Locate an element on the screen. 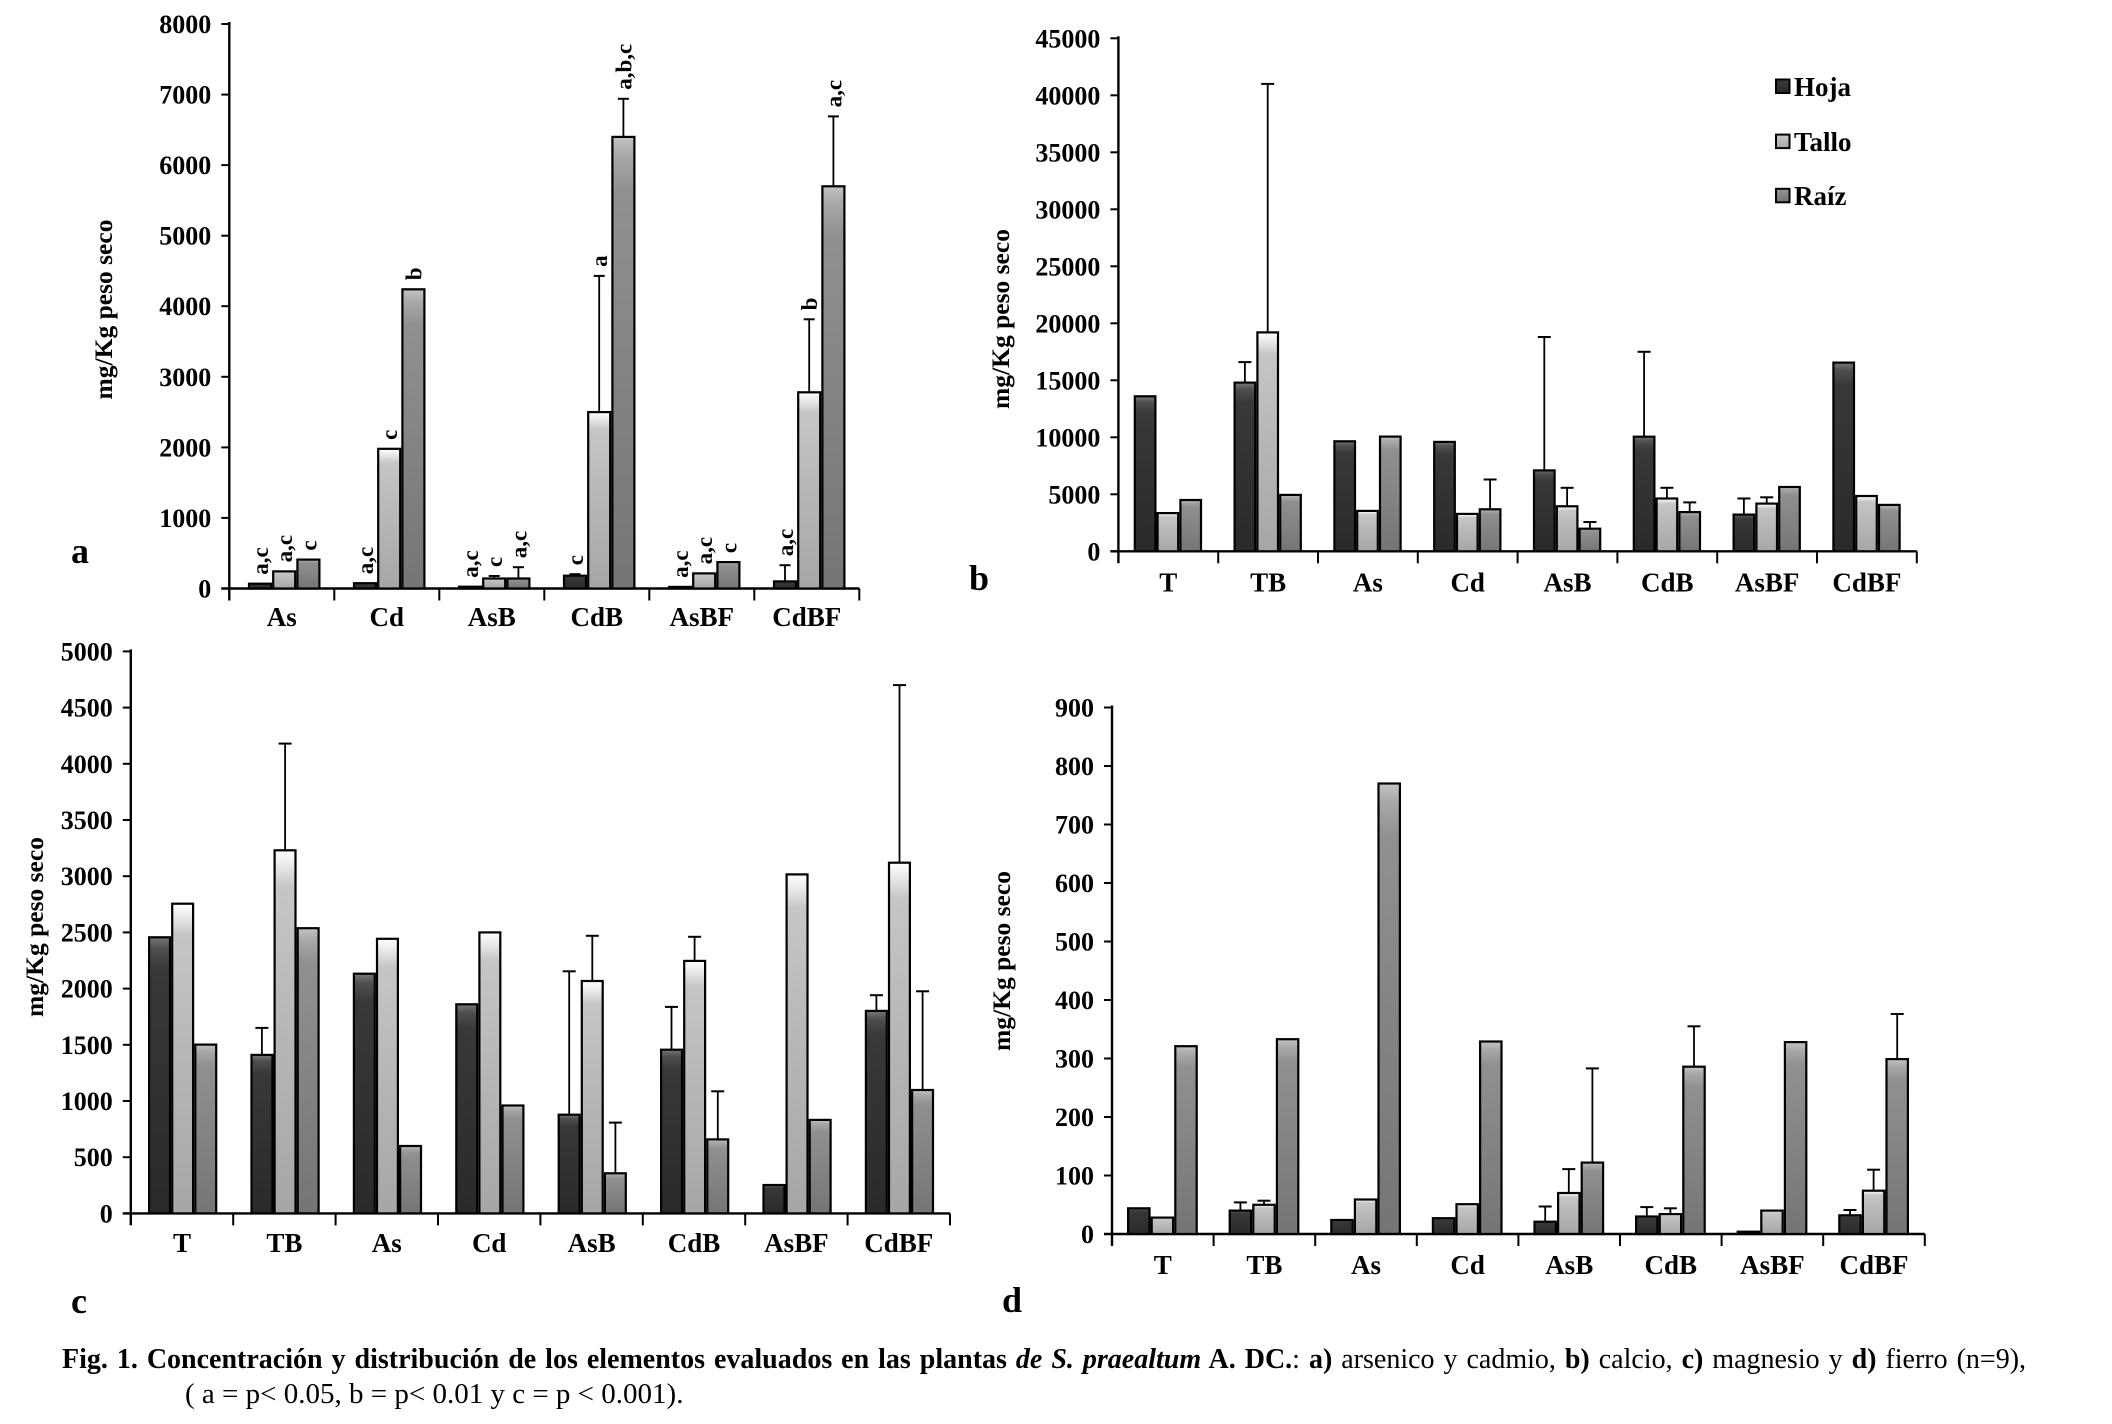  svg-text: 900 is located at coordinates (1074, 708).